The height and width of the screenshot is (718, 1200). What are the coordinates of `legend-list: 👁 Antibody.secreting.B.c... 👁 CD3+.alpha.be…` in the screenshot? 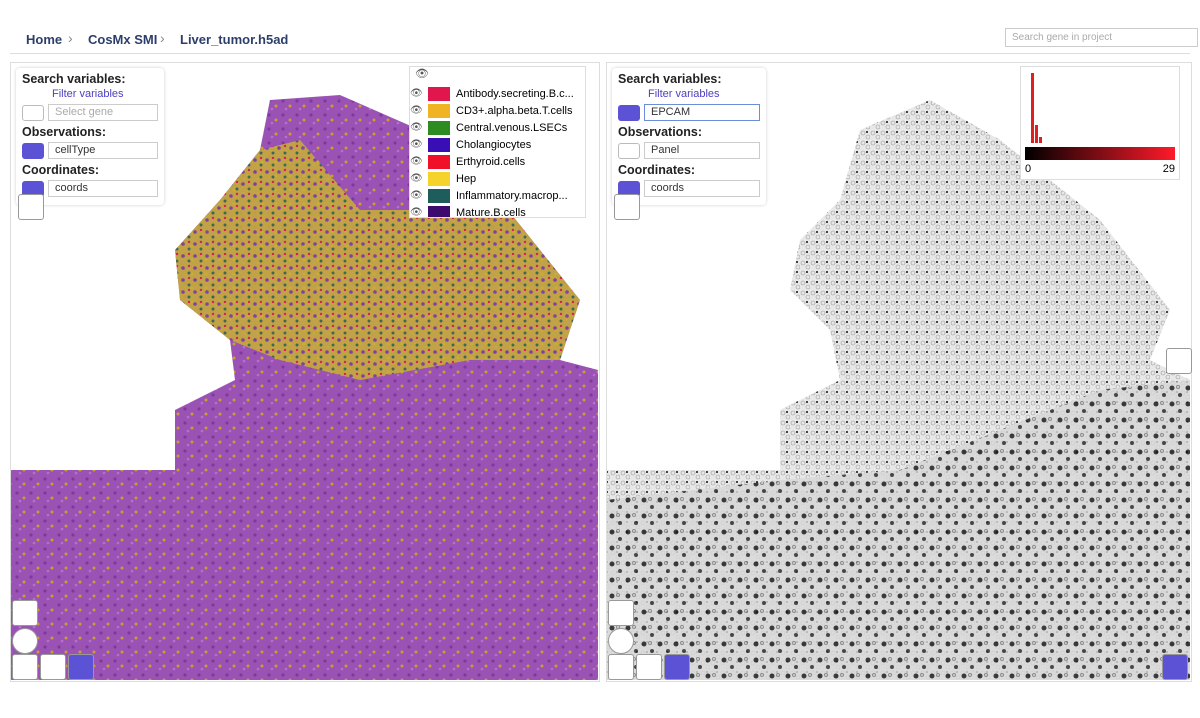 It's located at (497, 151).